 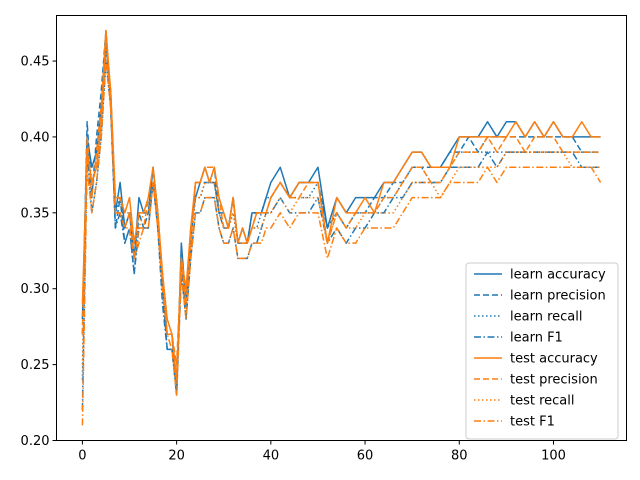 What do you see at coordinates (176, 456) in the screenshot?
I see `x-tick-label: 20` at bounding box center [176, 456].